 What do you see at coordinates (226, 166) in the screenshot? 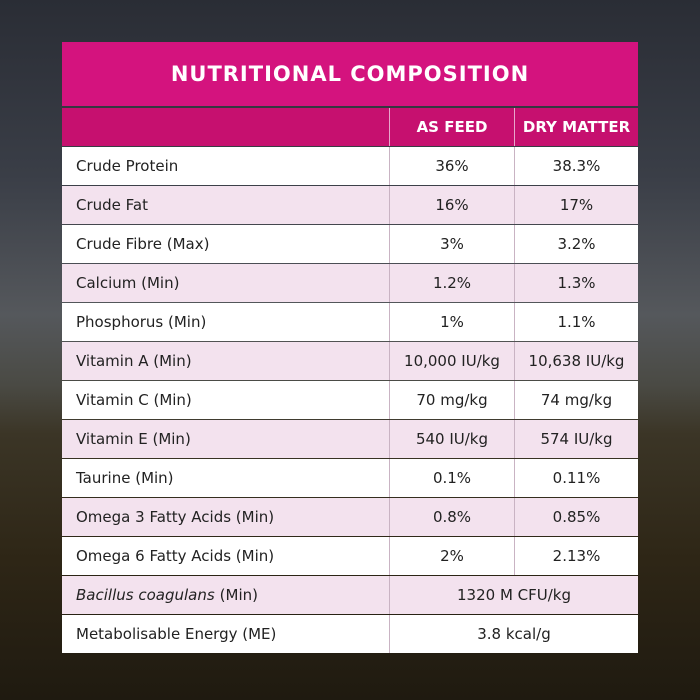
I see `row-label: Crude Protein` at bounding box center [226, 166].